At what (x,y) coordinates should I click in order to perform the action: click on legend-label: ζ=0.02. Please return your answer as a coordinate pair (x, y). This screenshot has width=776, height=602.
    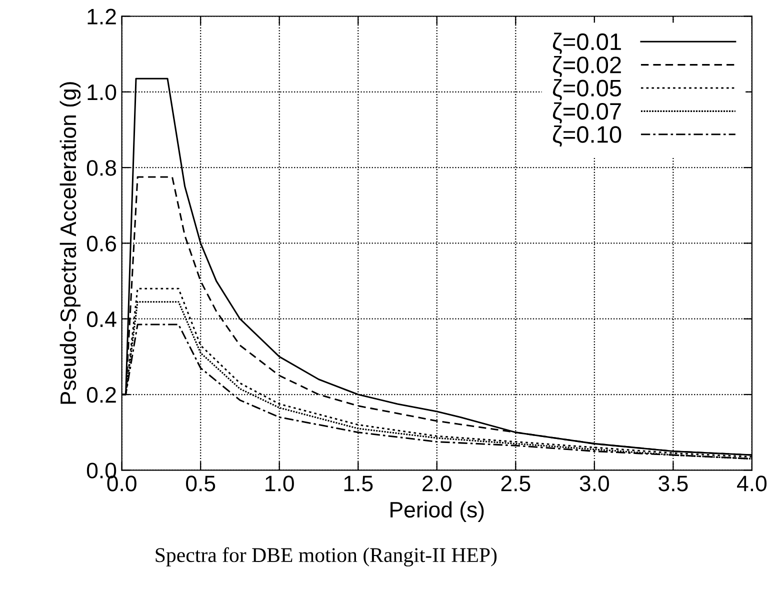
    Looking at the image, I should click on (586, 67).